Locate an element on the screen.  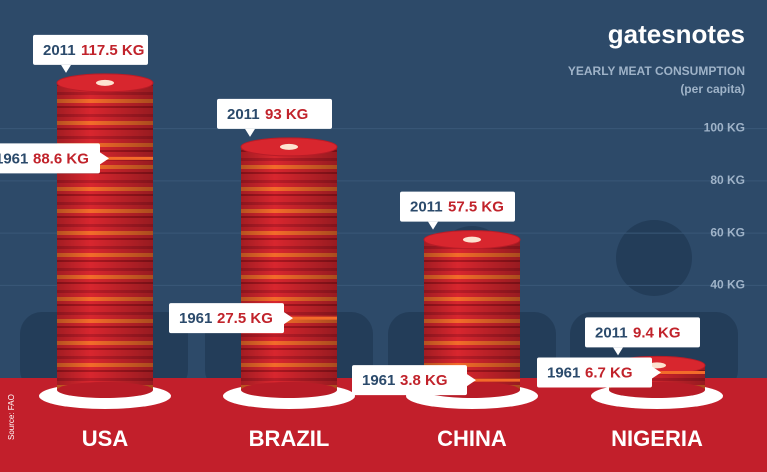
callout: 2011 57.5 KG is located at coordinates (457, 210).